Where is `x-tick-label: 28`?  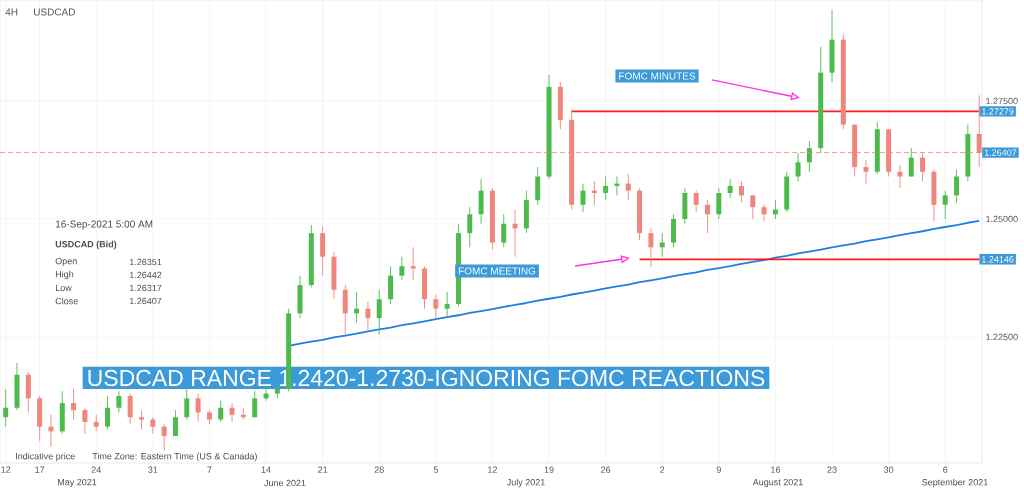
x-tick-label: 28 is located at coordinates (379, 469).